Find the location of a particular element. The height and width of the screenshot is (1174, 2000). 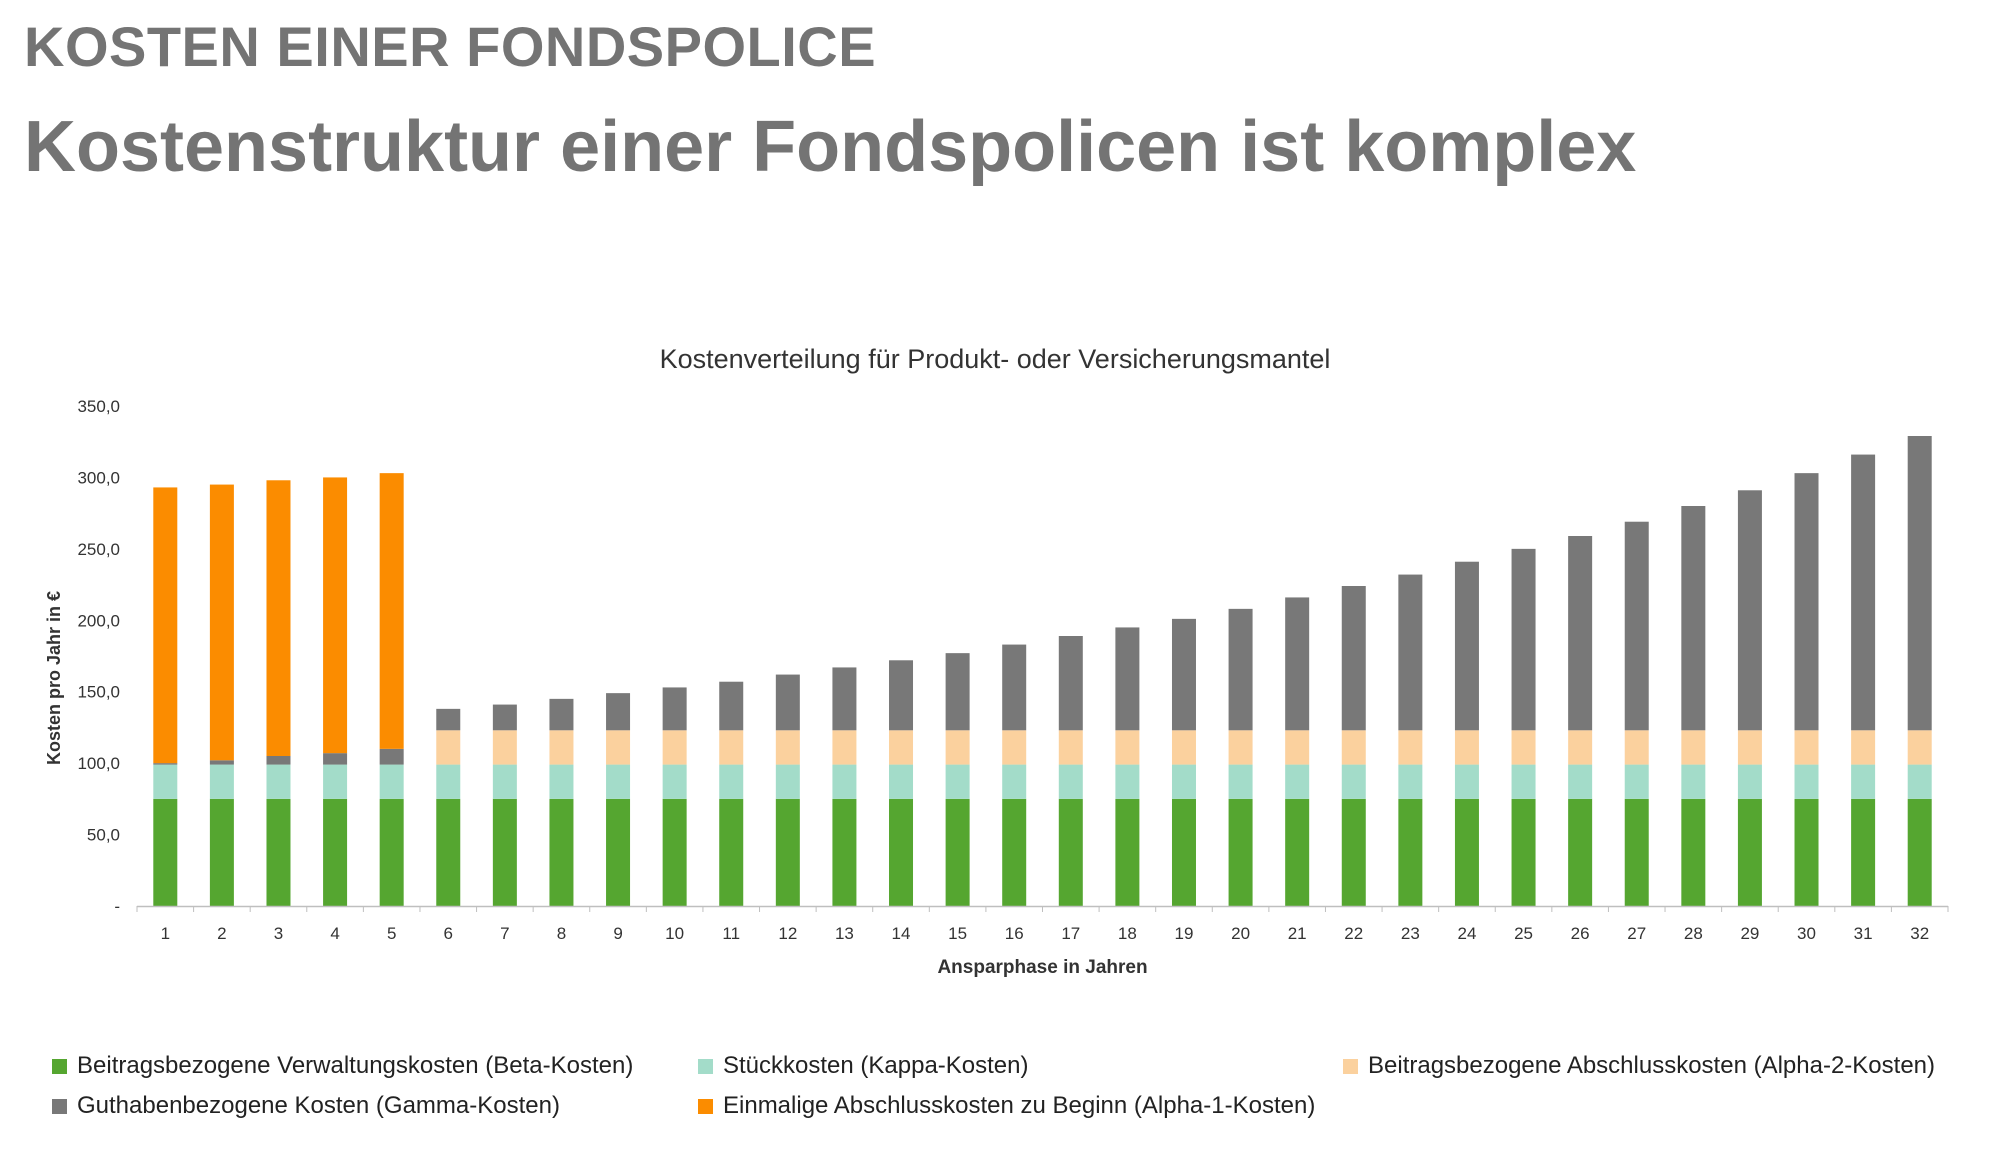

x-tick-label: 5 is located at coordinates (391, 933).